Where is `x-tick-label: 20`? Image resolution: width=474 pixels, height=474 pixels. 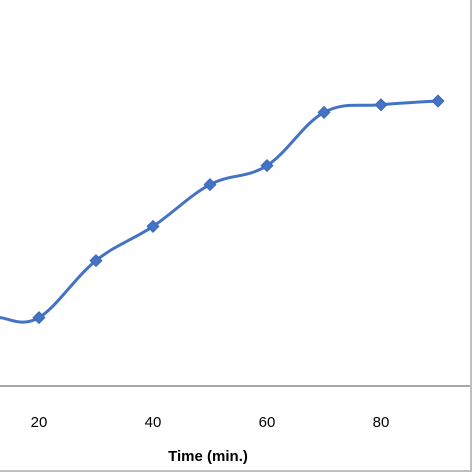 x-tick-label: 20 is located at coordinates (39, 422).